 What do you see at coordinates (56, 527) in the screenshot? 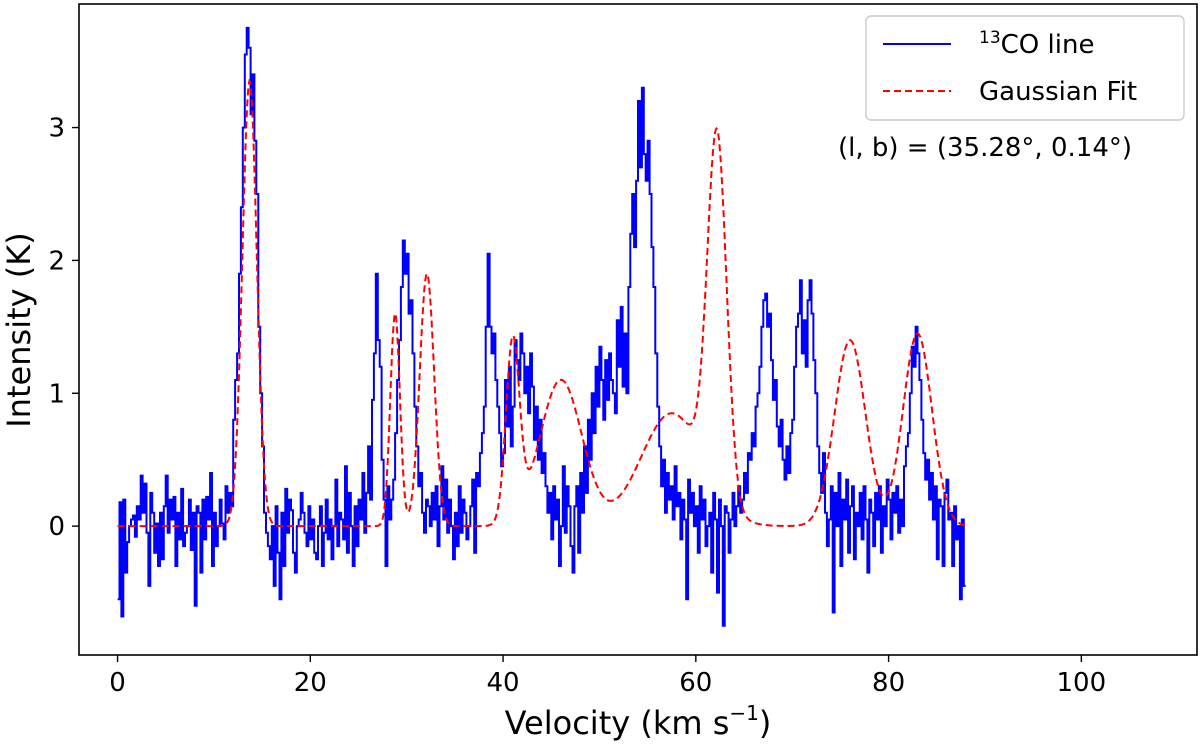
I see `y-tick-label: 0` at bounding box center [56, 527].